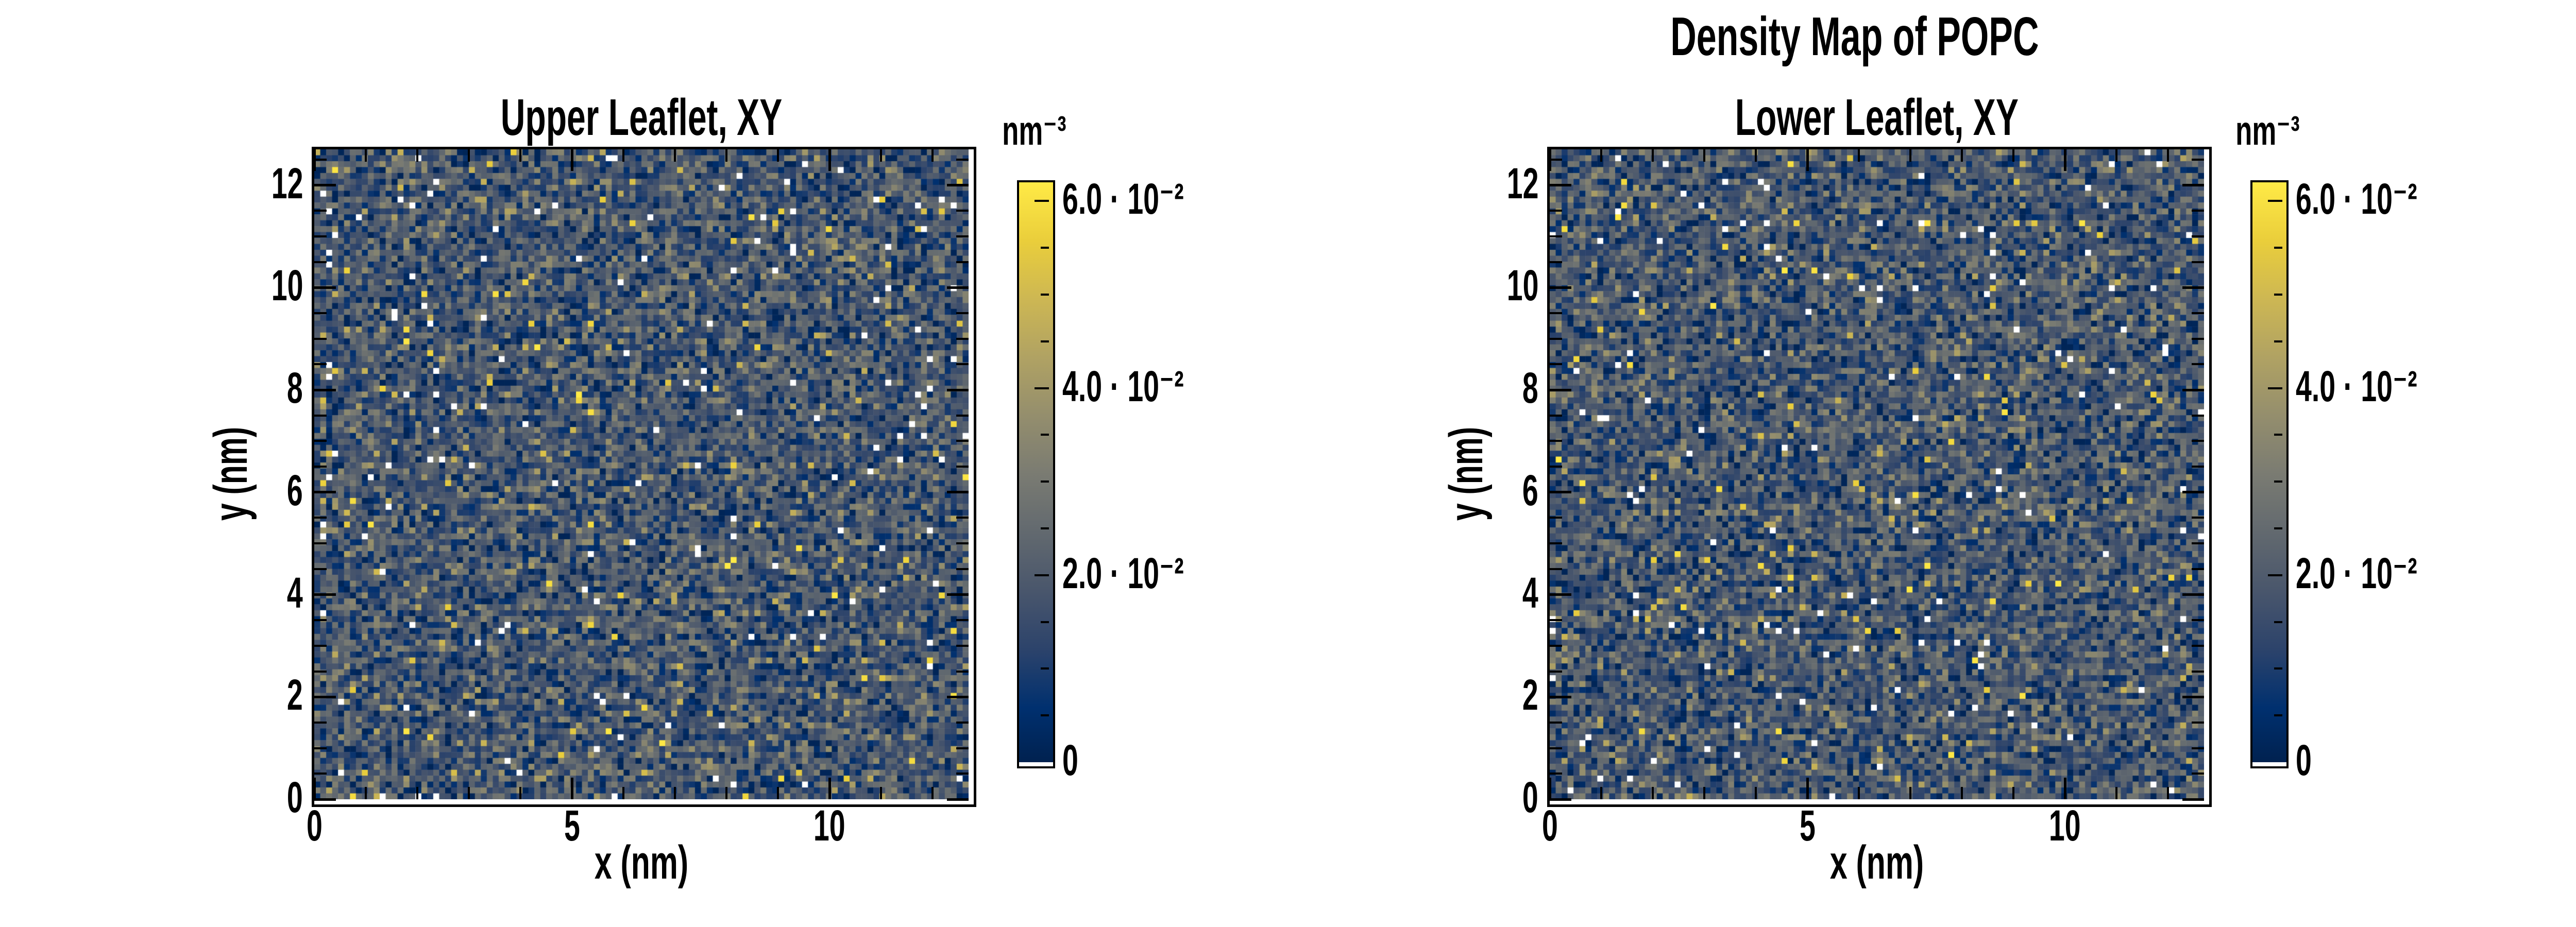  I want to click on y-tick-label: 0, so click(200, 798).